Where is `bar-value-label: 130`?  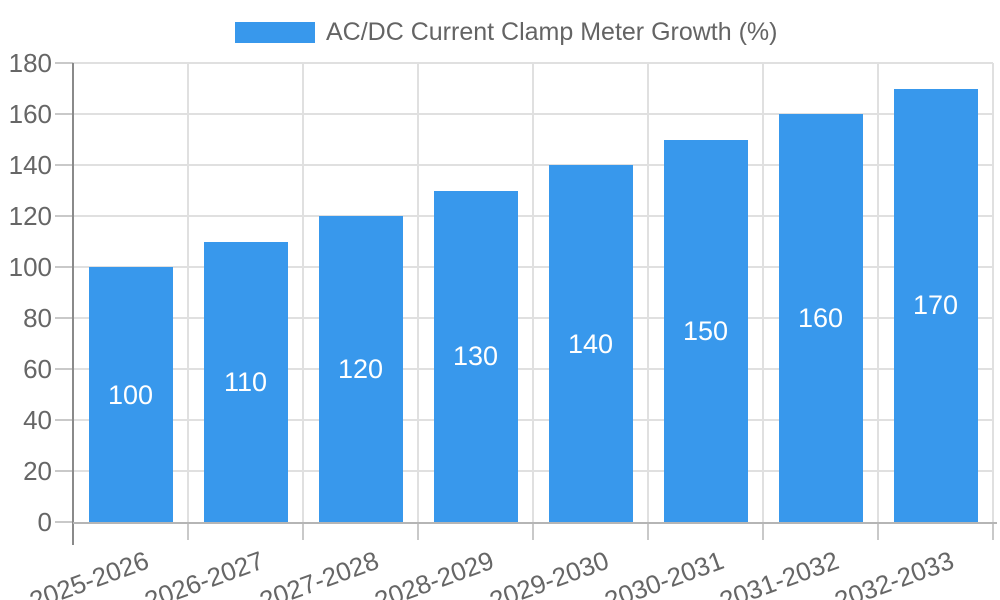 bar-value-label: 130 is located at coordinates (475, 356).